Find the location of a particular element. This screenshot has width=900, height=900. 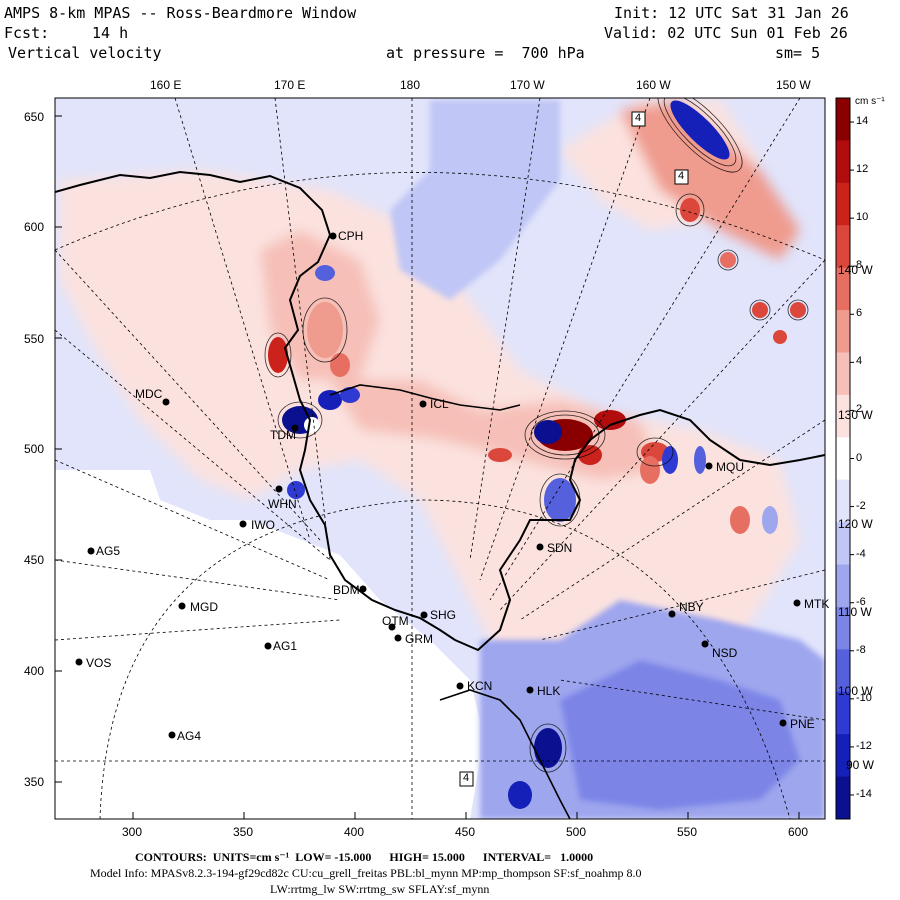

colorbar-tick: 6 is located at coordinates (859, 313).